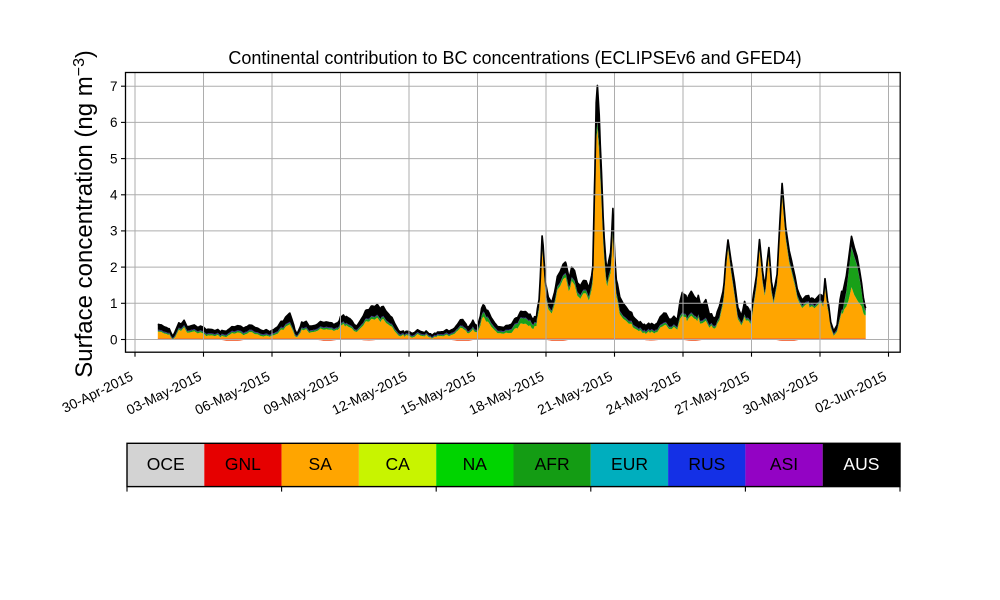 The width and height of the screenshot is (1000, 600). I want to click on svg-text: 6, so click(114, 122).